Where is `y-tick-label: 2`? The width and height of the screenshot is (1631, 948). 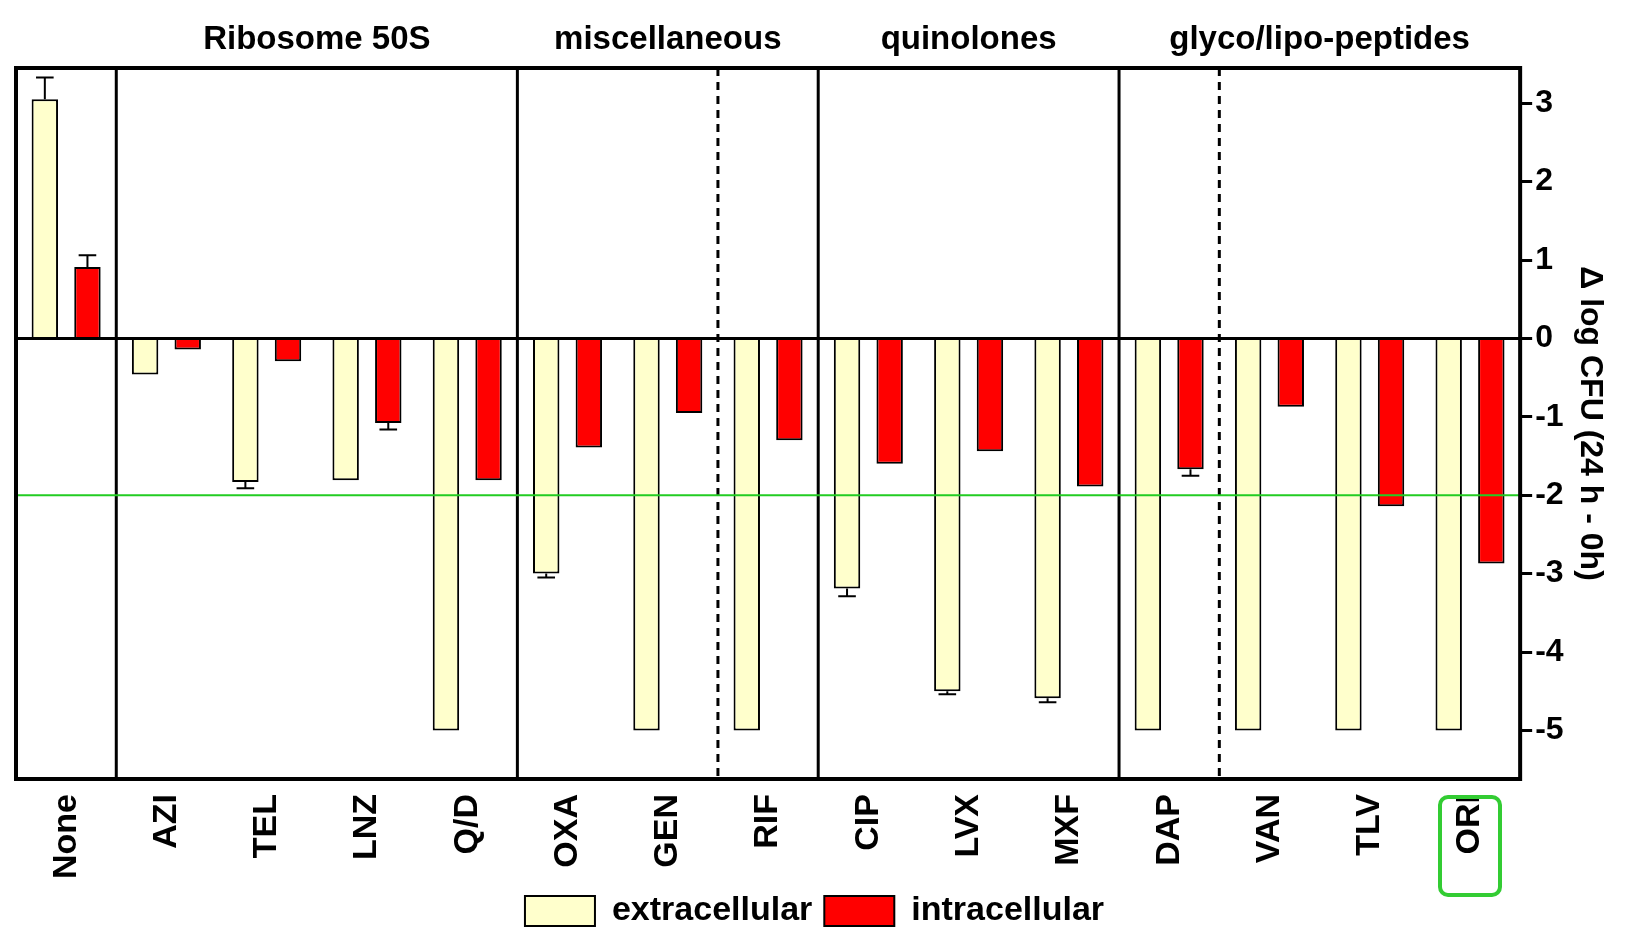 y-tick-label: 2 is located at coordinates (1544, 179).